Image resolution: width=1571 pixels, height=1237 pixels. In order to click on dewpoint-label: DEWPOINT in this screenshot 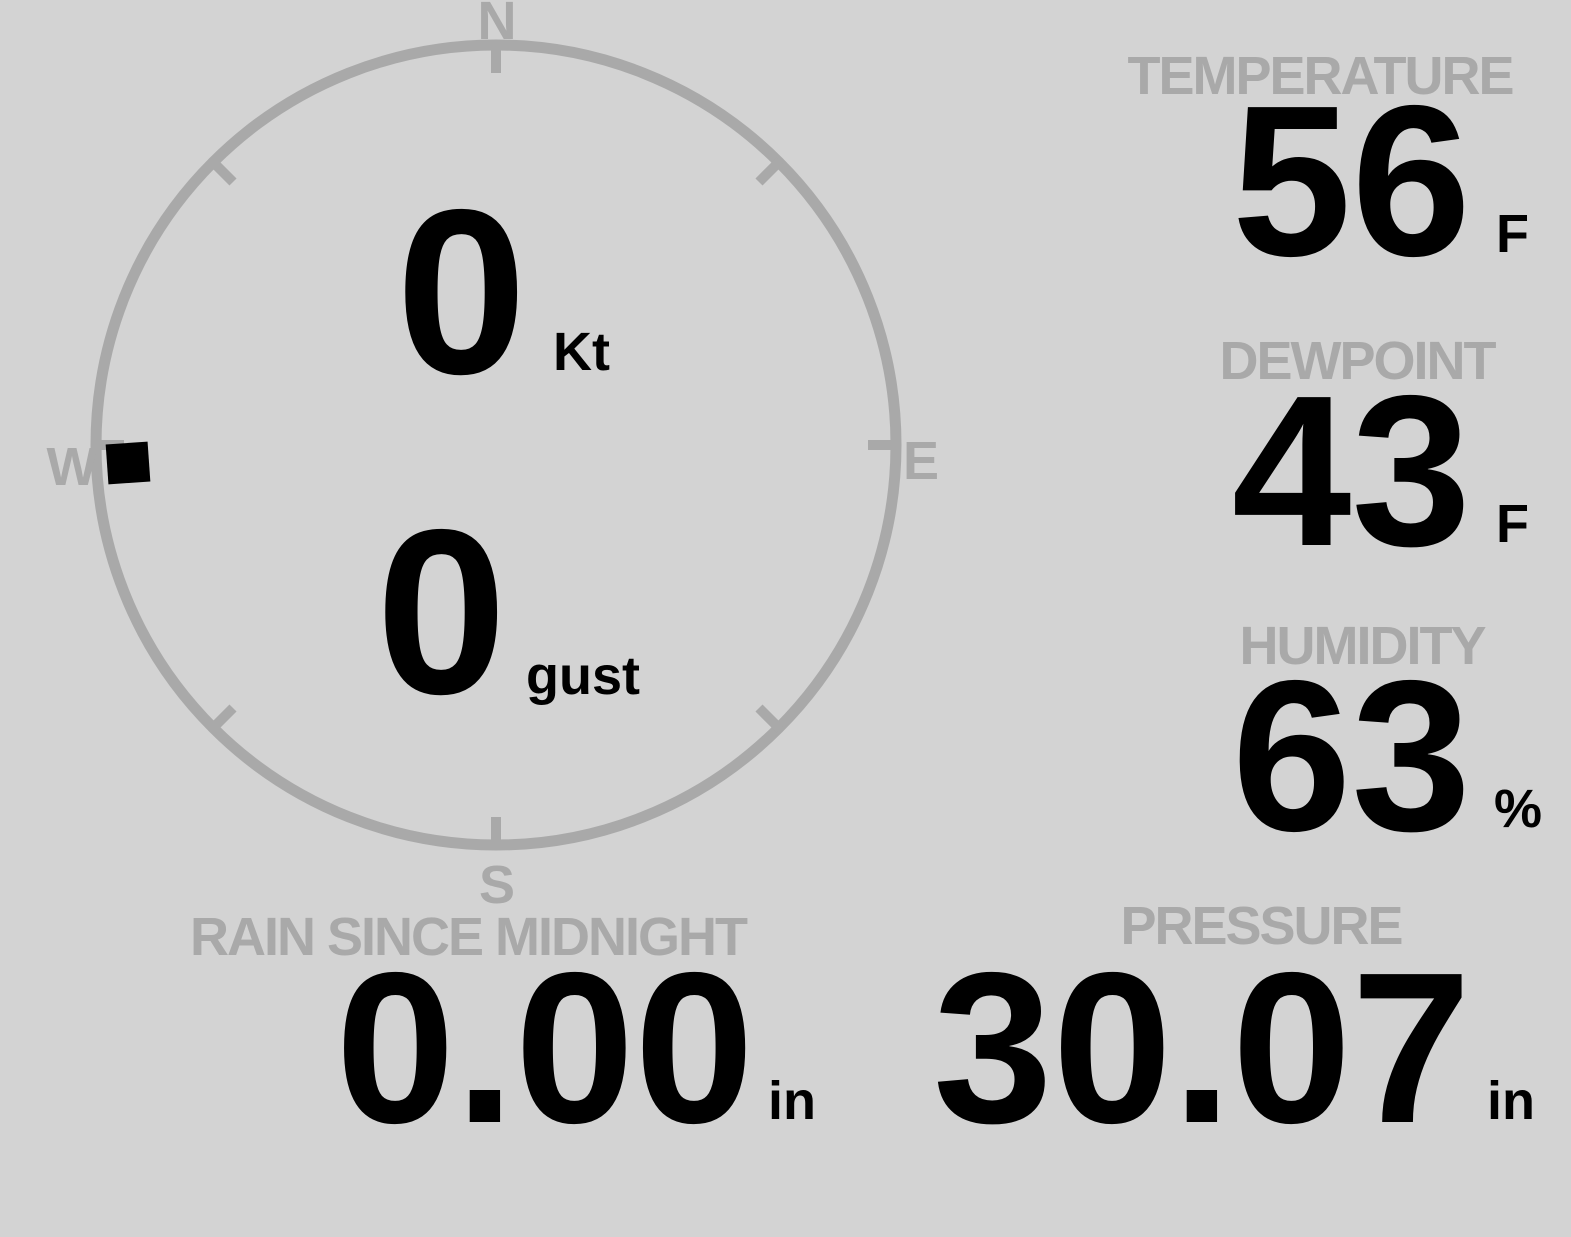, I will do `click(1358, 361)`.